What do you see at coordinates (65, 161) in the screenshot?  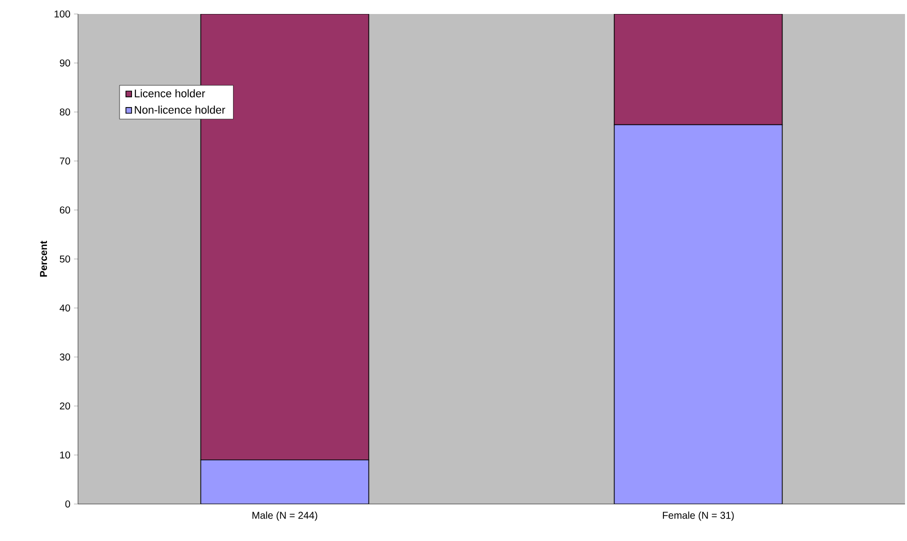 I see `y-tick-label: 70` at bounding box center [65, 161].